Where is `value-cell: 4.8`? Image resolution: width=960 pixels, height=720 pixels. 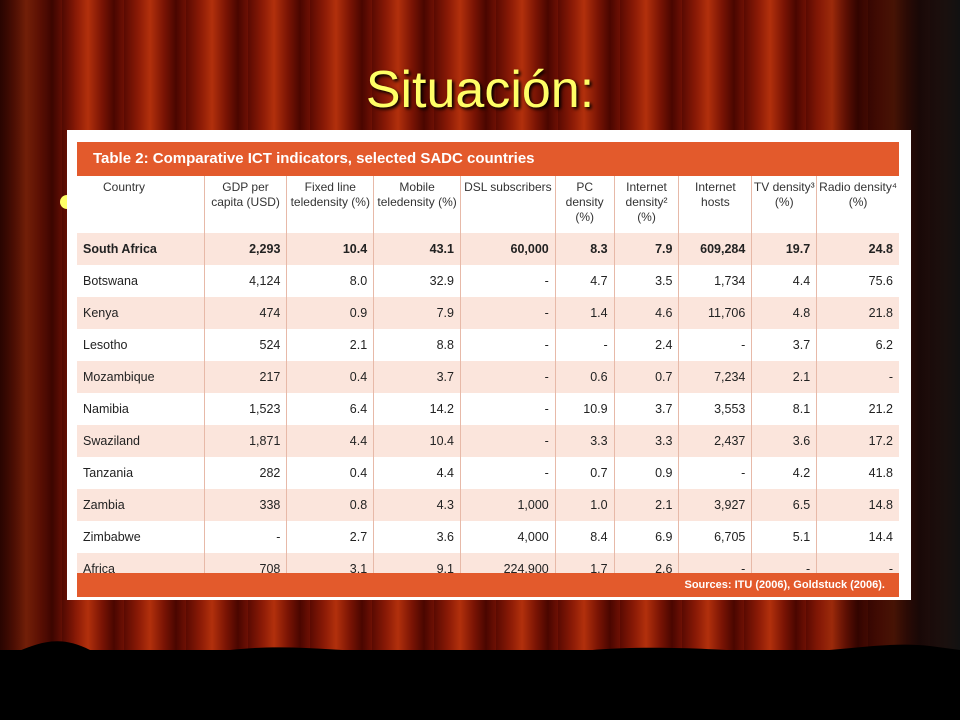
value-cell: 4.8 is located at coordinates (784, 313).